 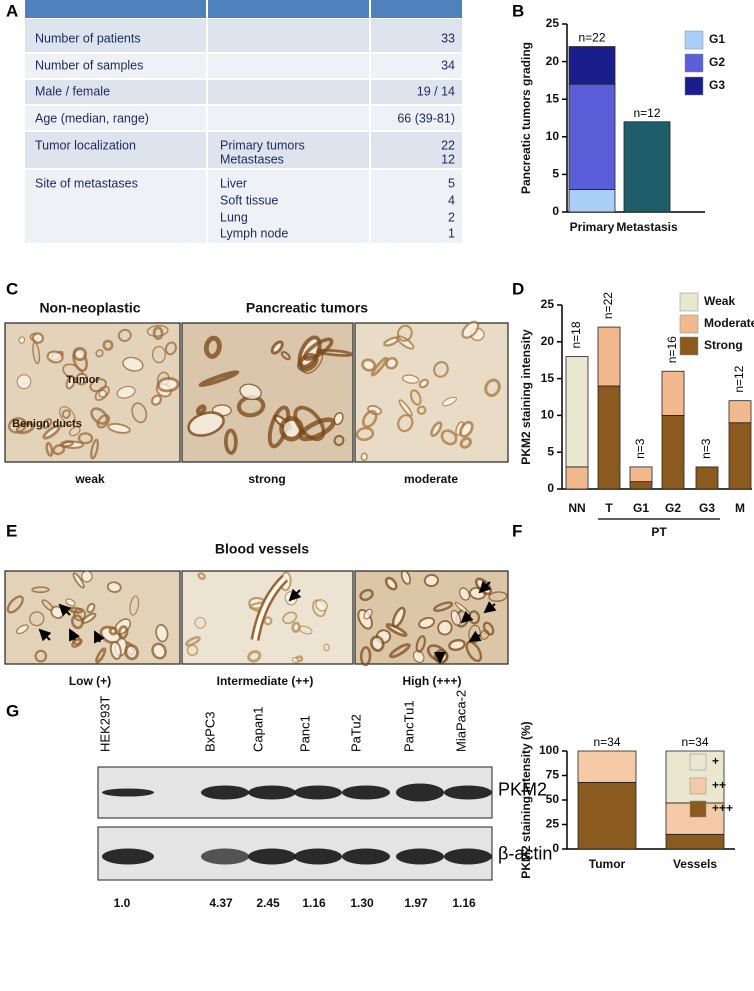 I want to click on ratio-label: 1.30, so click(x=362, y=903).